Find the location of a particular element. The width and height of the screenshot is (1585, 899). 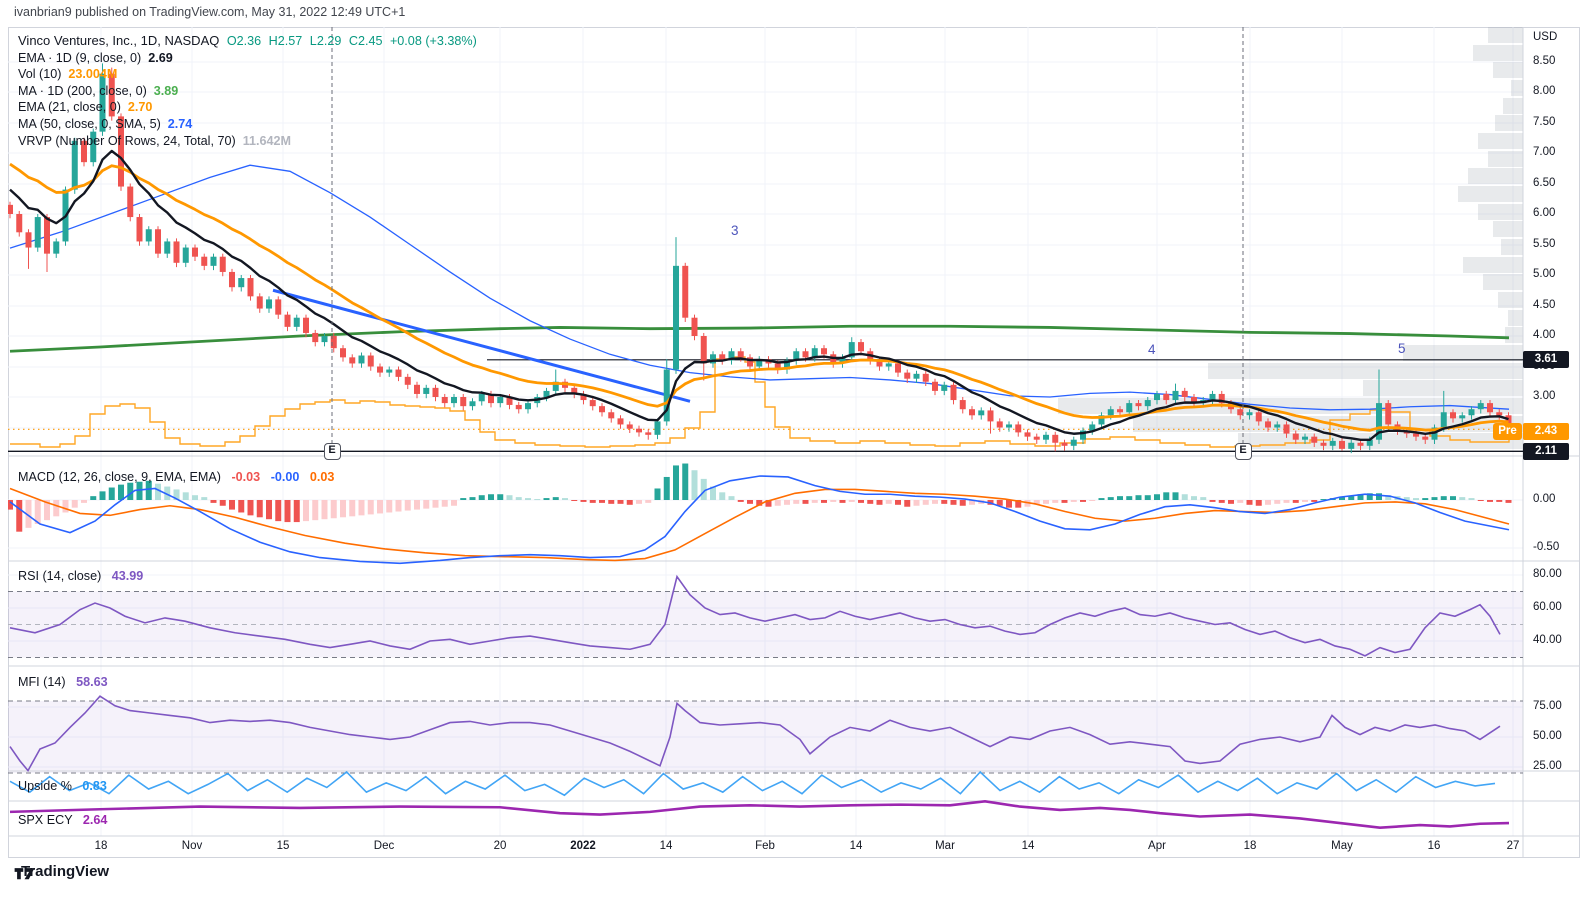

ema21-value: 2.70 is located at coordinates (140, 107).